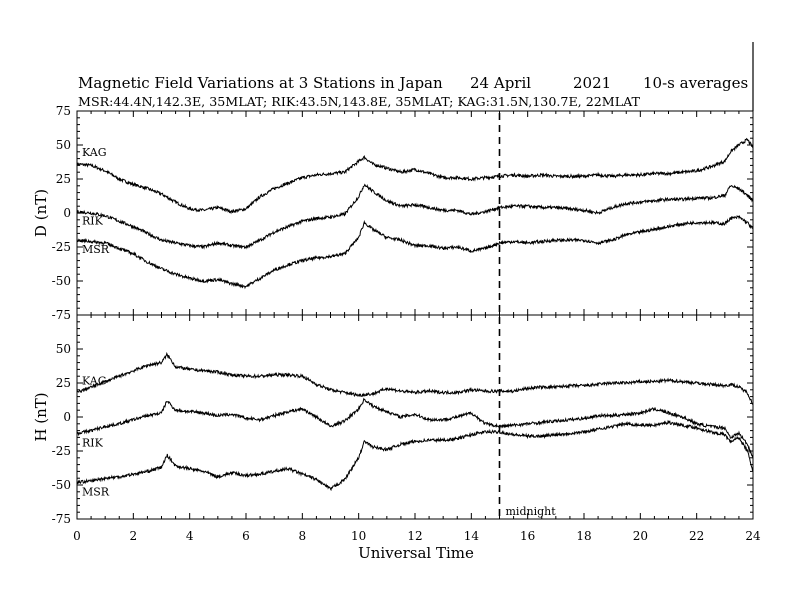 Image resolution: width=792 pixels, height=612 pixels. Describe the element at coordinates (61, 247) in the screenshot. I see `y-tick-label-D: -25` at that location.